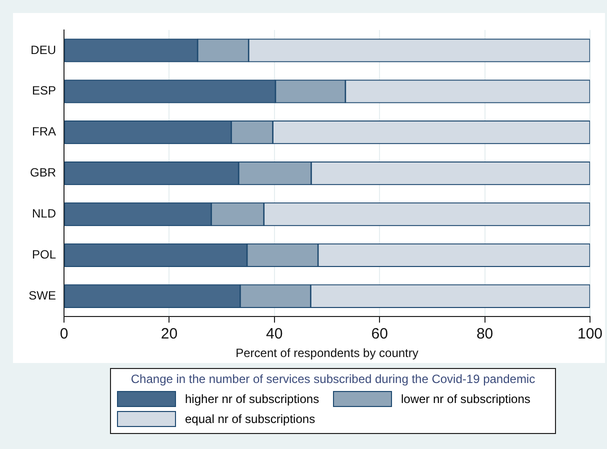 The height and width of the screenshot is (449, 607). I want to click on x-tick-label: 100, so click(590, 334).